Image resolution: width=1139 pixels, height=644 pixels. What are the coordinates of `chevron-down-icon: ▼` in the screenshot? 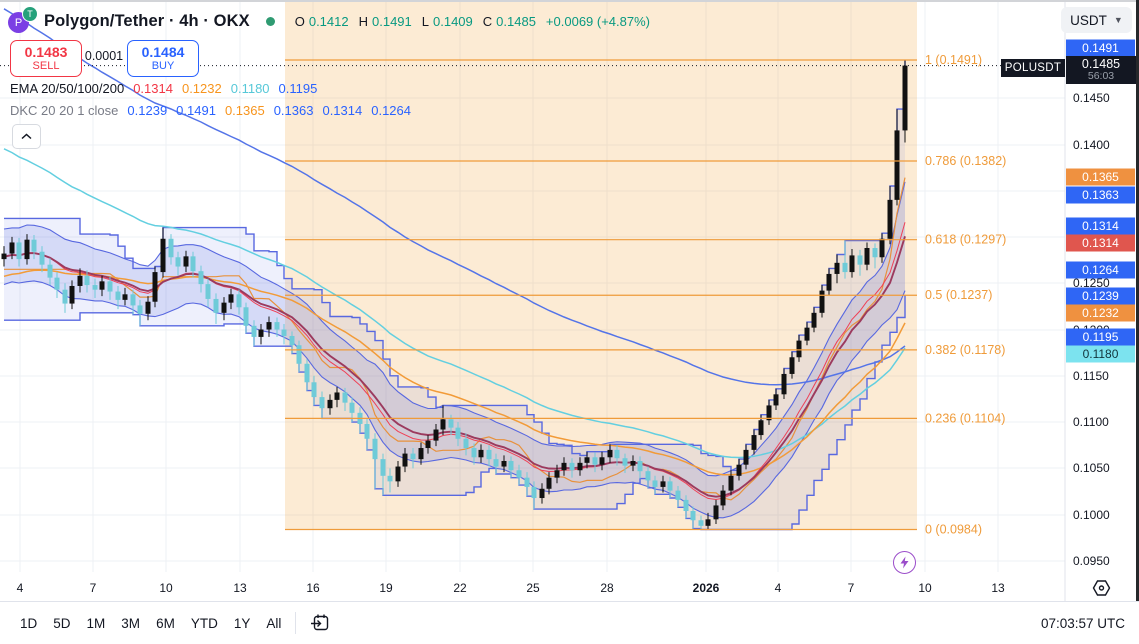 It's located at (1118, 20).